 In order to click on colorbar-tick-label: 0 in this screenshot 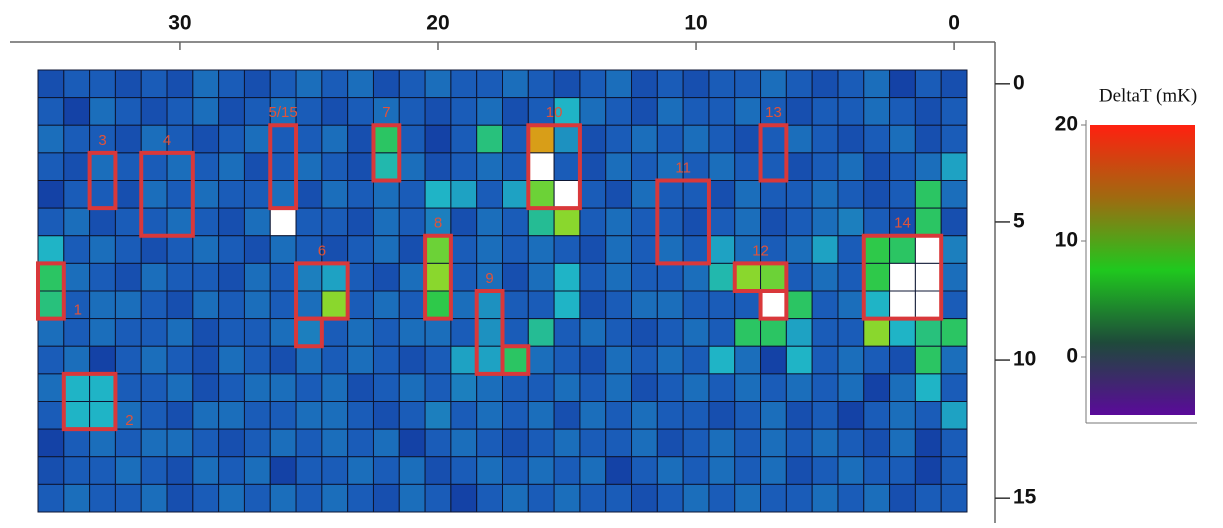, I will do `click(1072, 356)`.